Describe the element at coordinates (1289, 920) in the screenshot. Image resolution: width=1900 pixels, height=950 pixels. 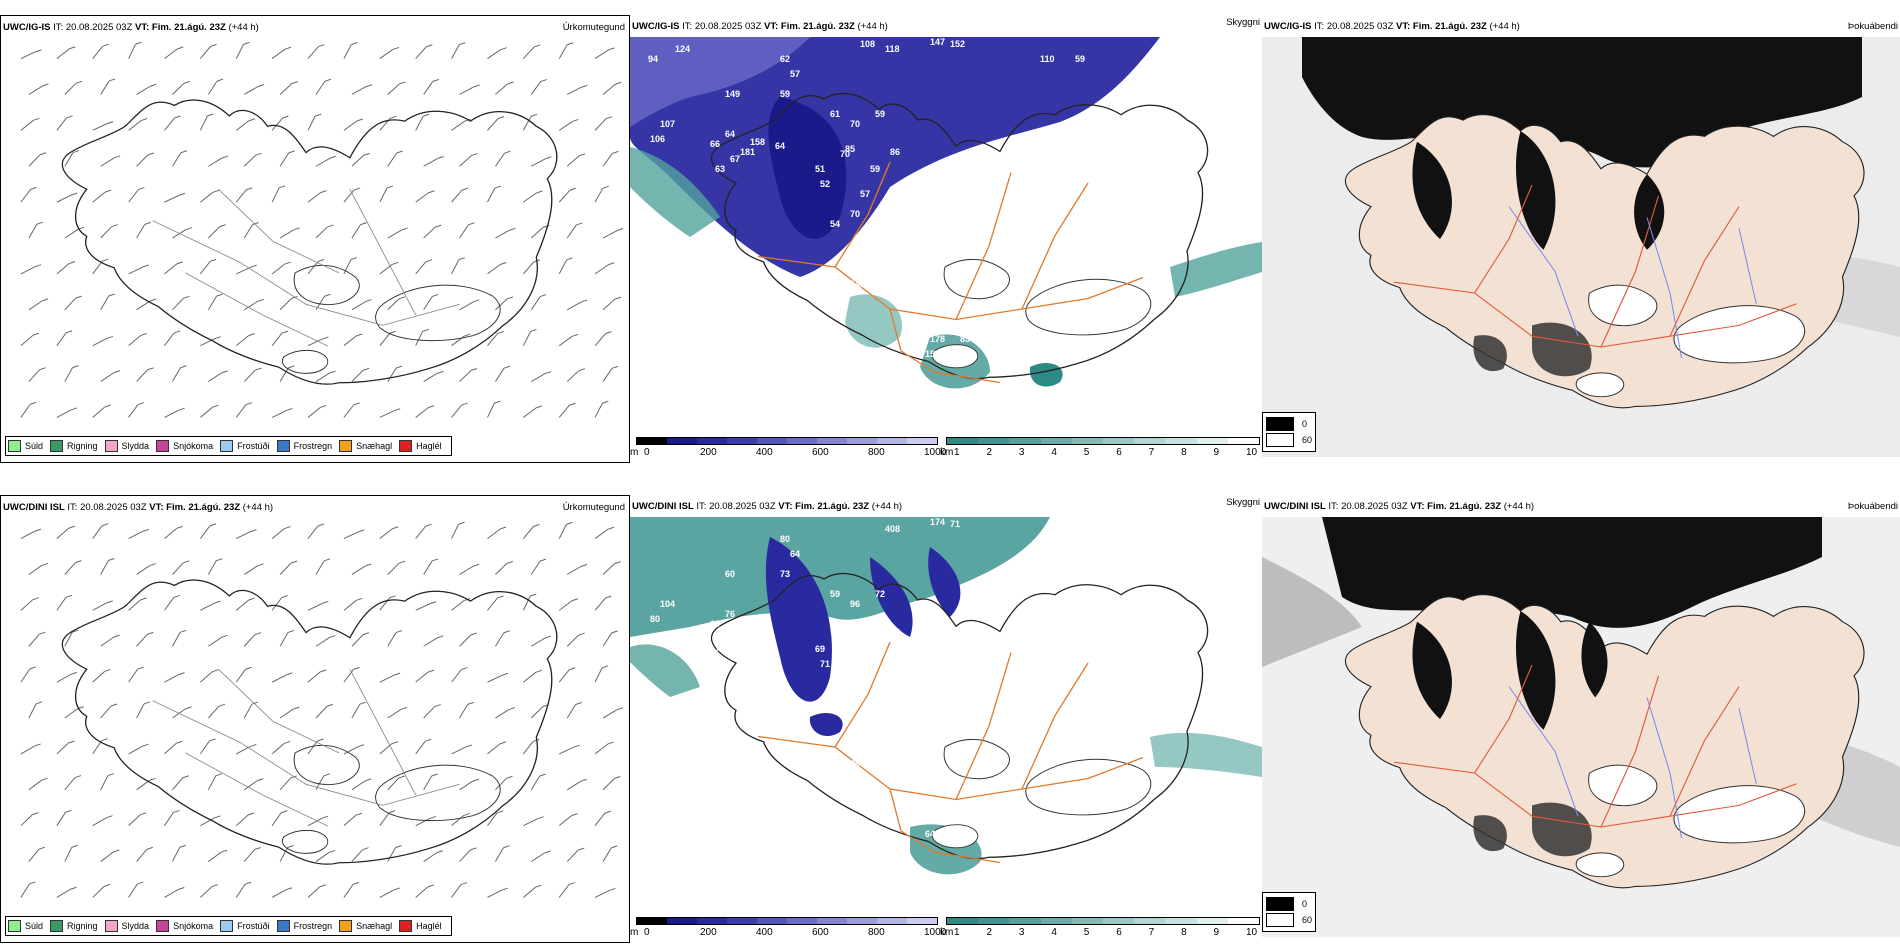
I see `fog-legend-row: 60` at that location.